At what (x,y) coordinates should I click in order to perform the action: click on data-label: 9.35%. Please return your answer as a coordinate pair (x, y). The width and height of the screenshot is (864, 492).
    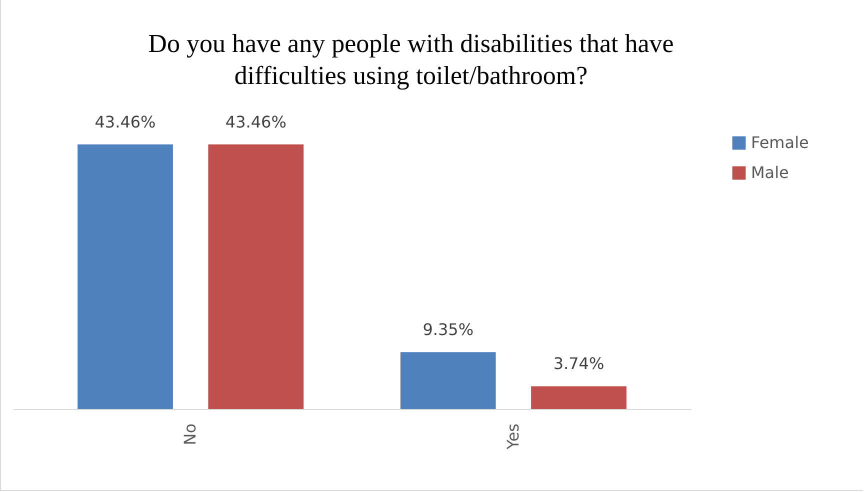
    Looking at the image, I should click on (448, 330).